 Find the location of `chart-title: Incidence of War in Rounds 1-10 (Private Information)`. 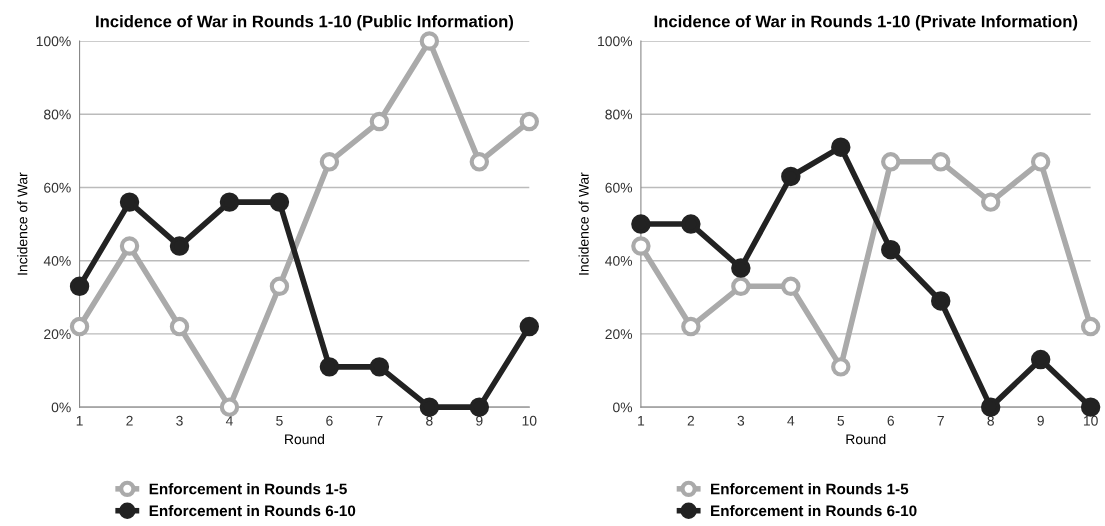

chart-title: Incidence of War in Rounds 1-10 (Private Information) is located at coordinates (866, 23).